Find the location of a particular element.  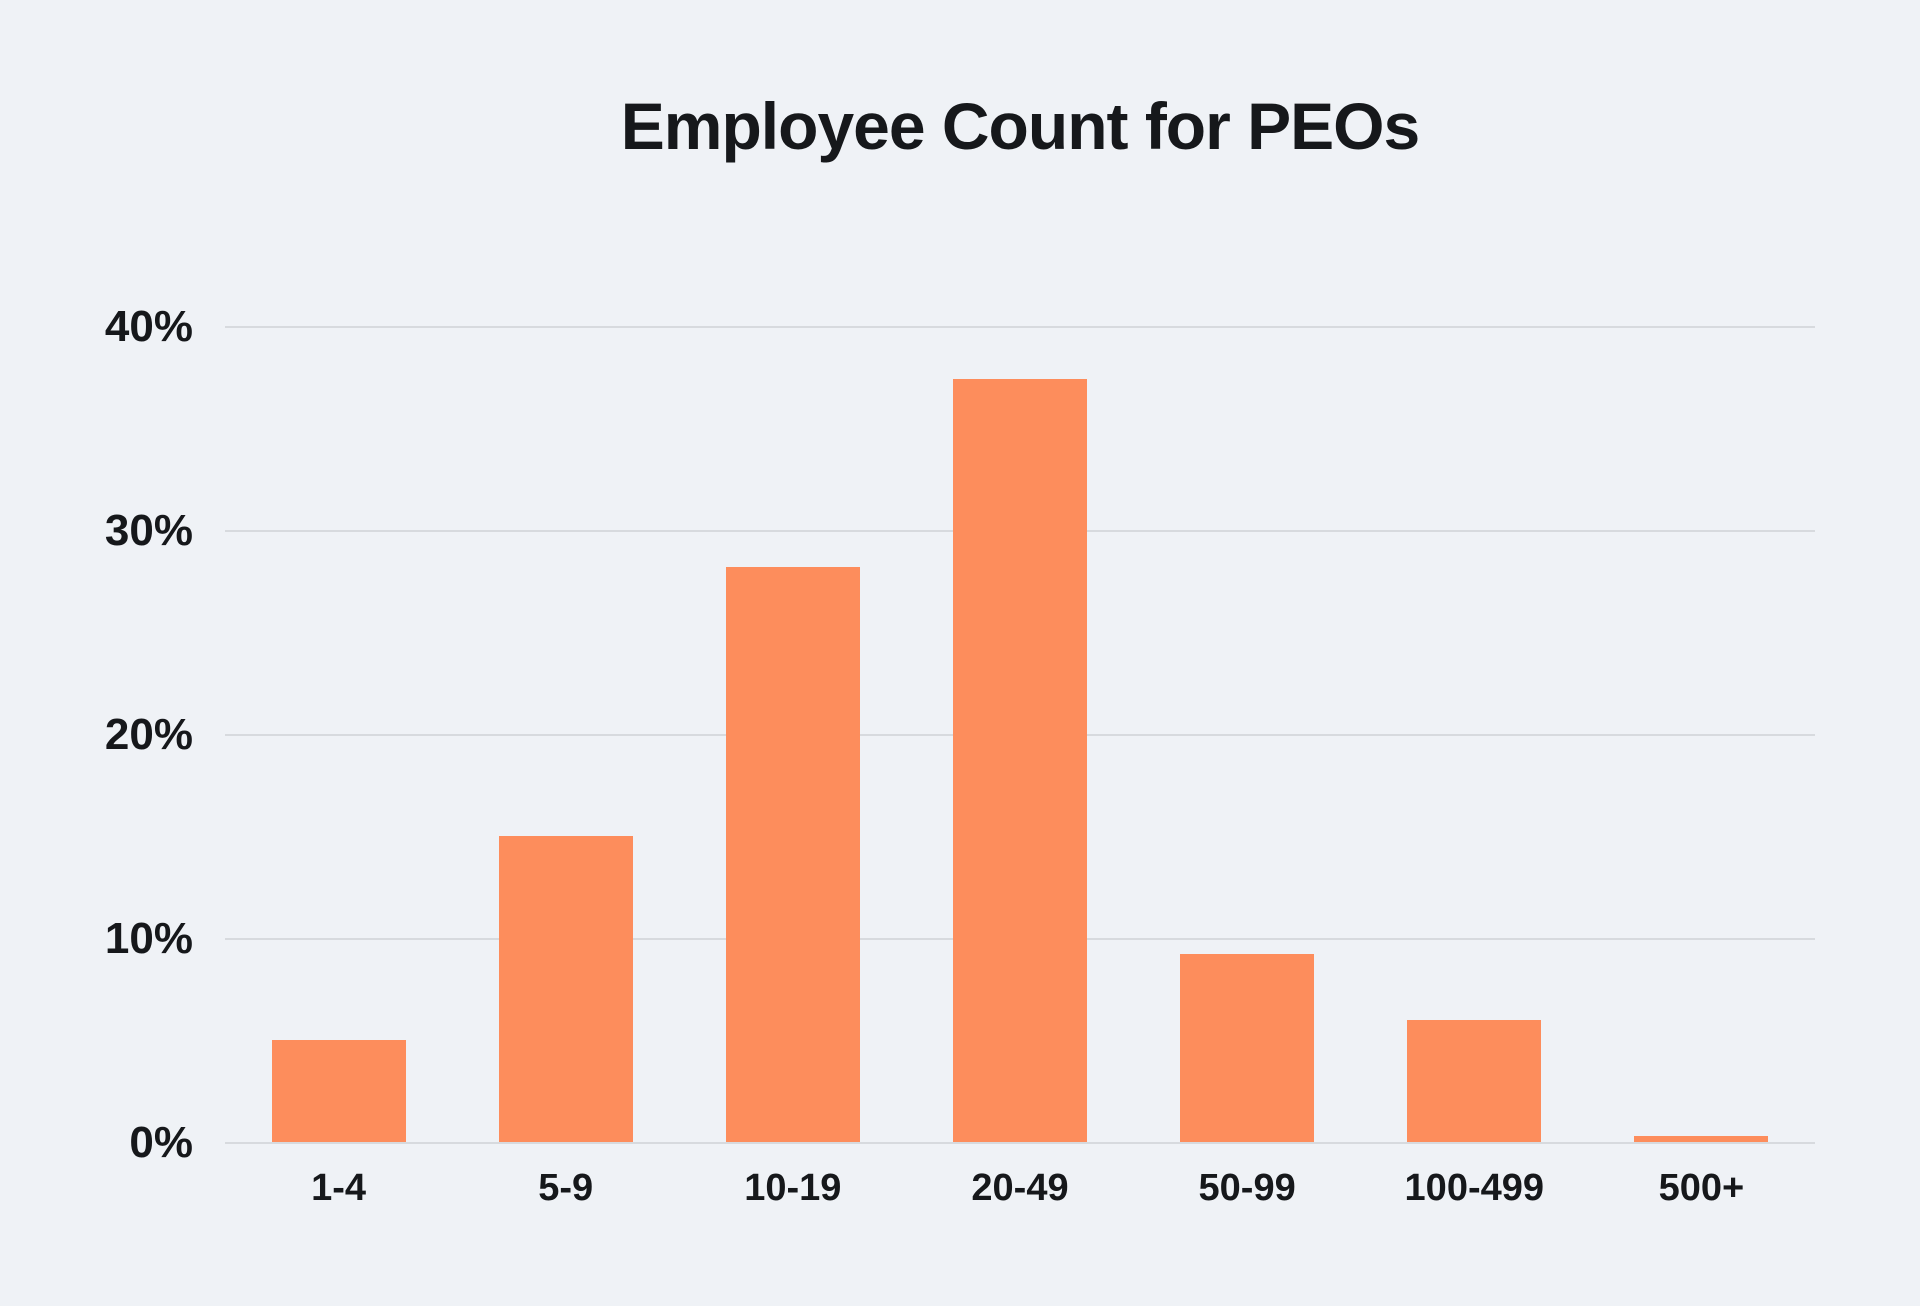

x-axis-tick-label: 5-9 is located at coordinates (566, 1188).